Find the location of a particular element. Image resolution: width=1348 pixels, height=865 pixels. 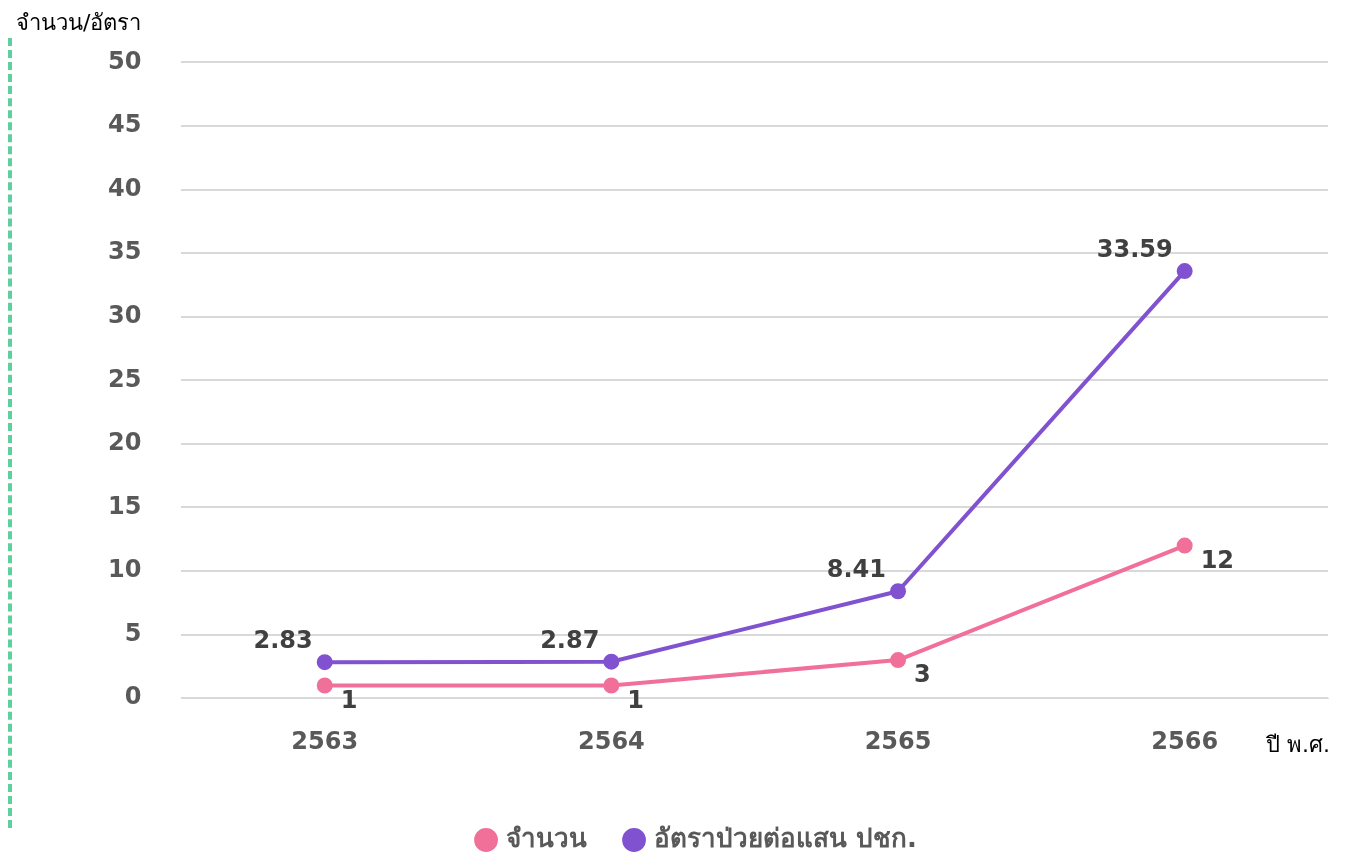

x-axis-title: ปี พ.ศ. is located at coordinates (1297, 744).